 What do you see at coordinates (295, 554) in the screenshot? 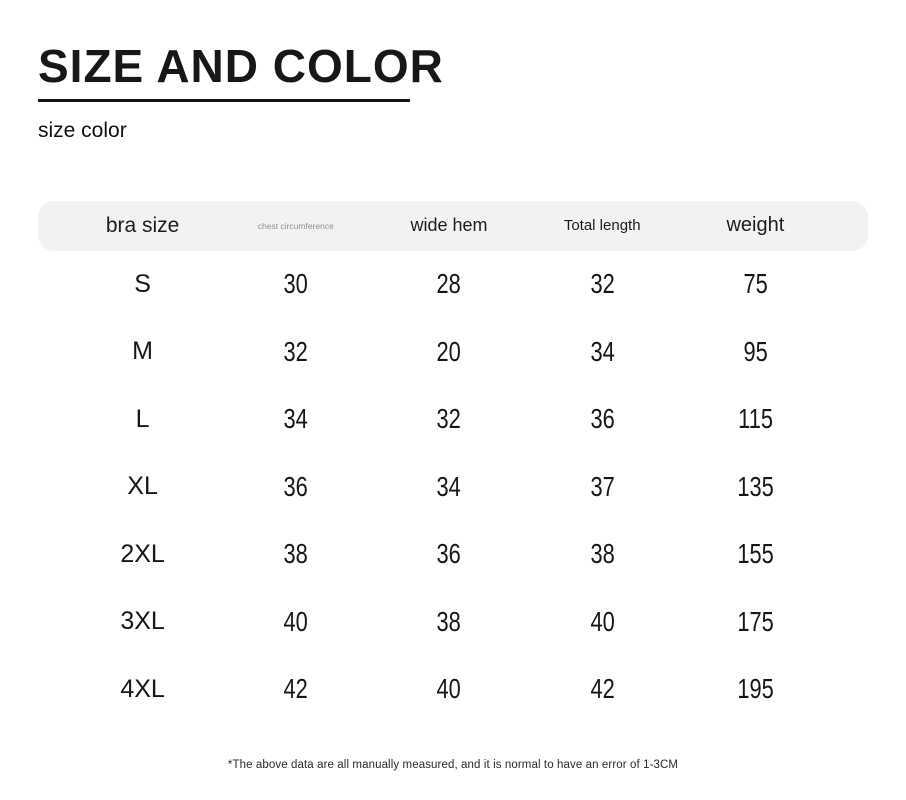
I see `chest-value: 38` at bounding box center [295, 554].